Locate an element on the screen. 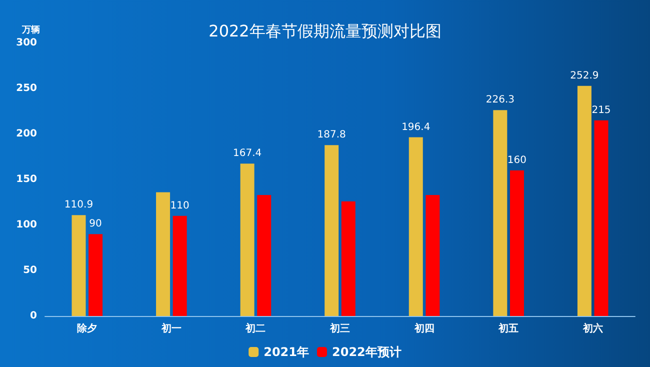 This screenshot has width=650, height=367. y-axis-title: 万辆 is located at coordinates (30, 30).